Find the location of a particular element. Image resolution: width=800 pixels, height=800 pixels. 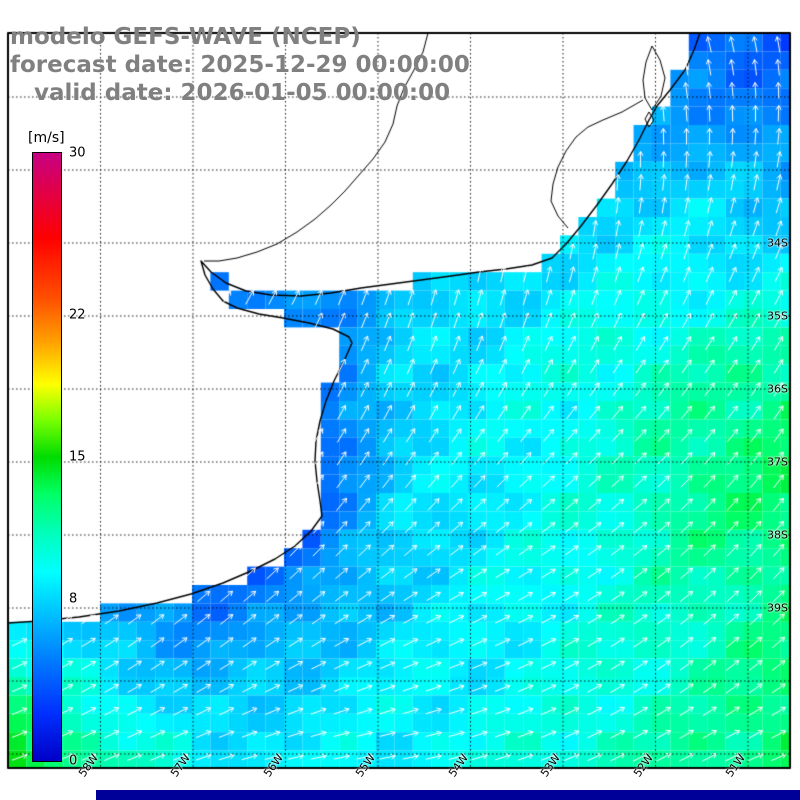

valid-date-label: valid date: 2026-01-05 00:00:00 is located at coordinates (230, 93).